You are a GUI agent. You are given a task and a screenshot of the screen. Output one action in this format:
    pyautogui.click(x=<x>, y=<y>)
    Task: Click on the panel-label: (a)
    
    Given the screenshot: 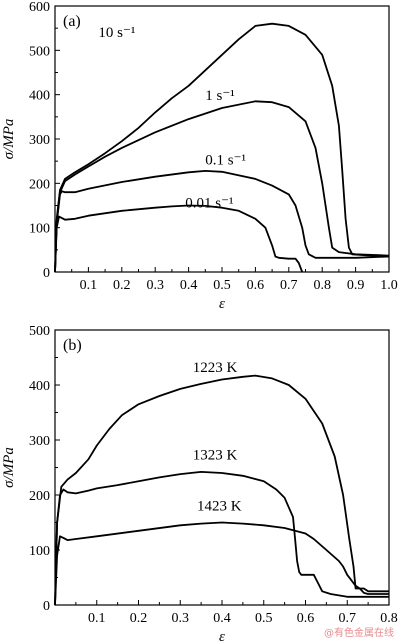 What is the action you would take?
    pyautogui.click(x=72, y=21)
    